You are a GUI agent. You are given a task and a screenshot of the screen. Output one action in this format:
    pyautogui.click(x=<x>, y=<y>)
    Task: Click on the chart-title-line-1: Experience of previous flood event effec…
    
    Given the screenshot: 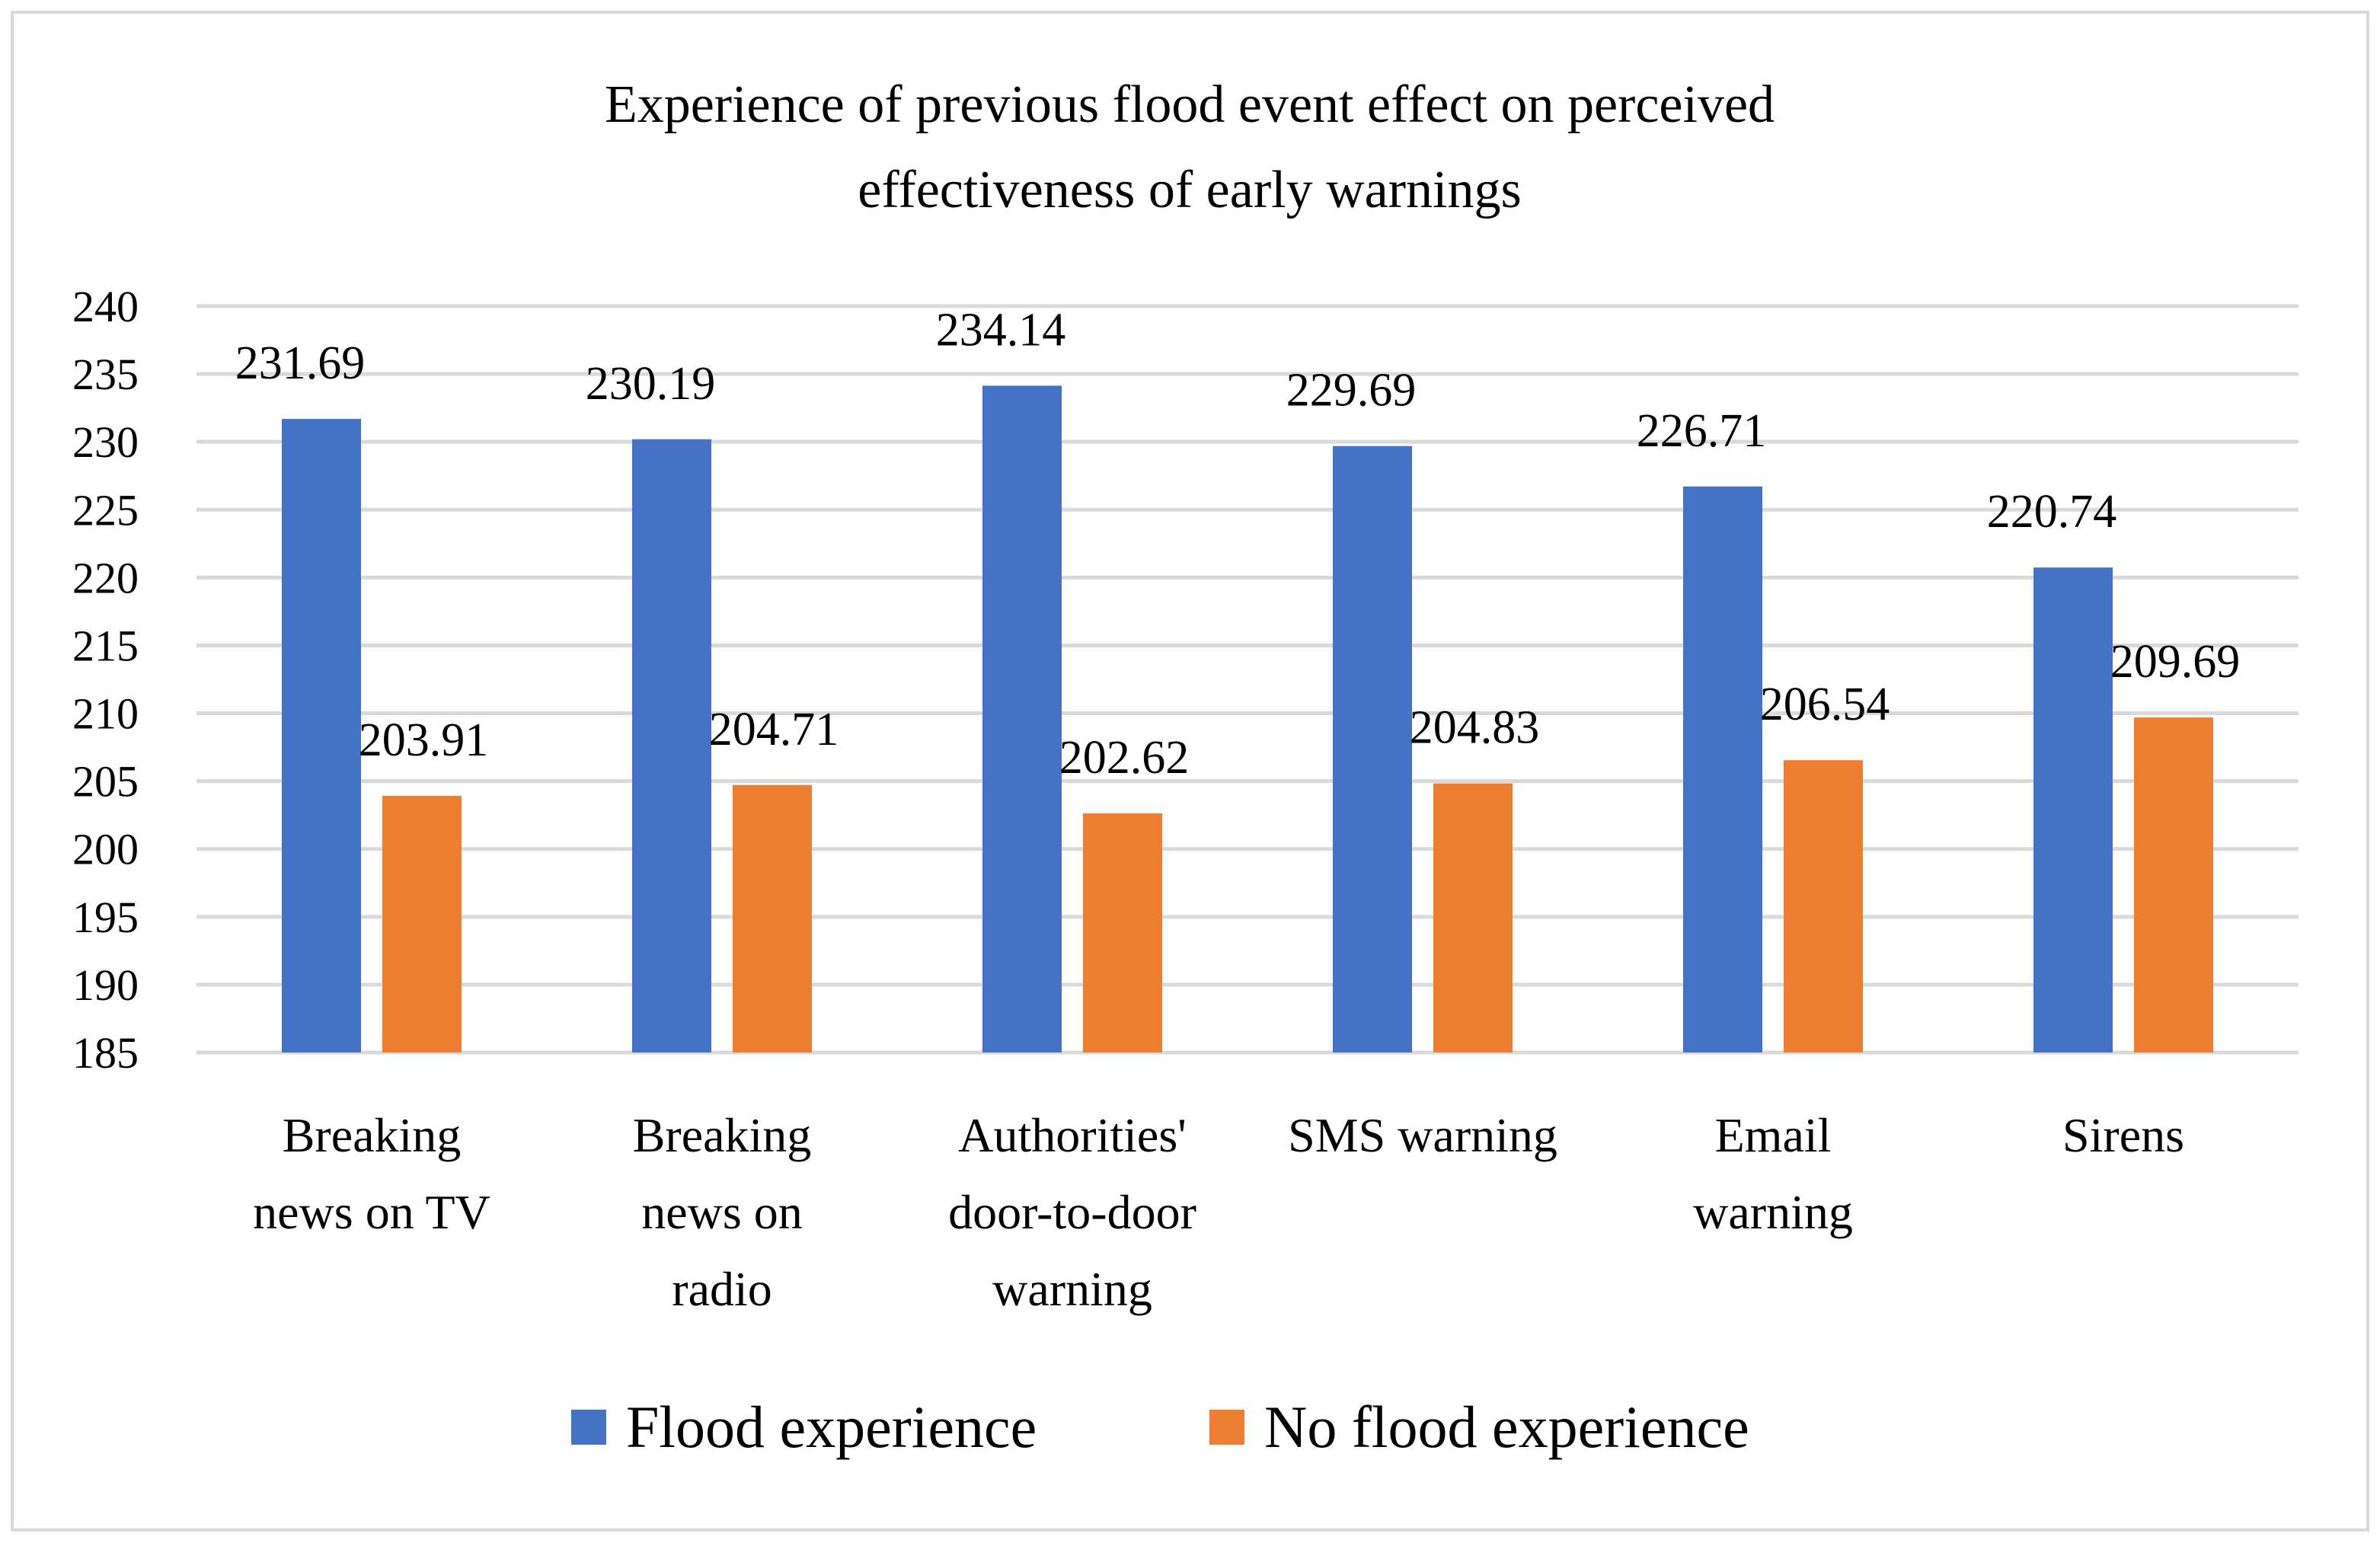 What is the action you would take?
    pyautogui.click(x=1190, y=104)
    